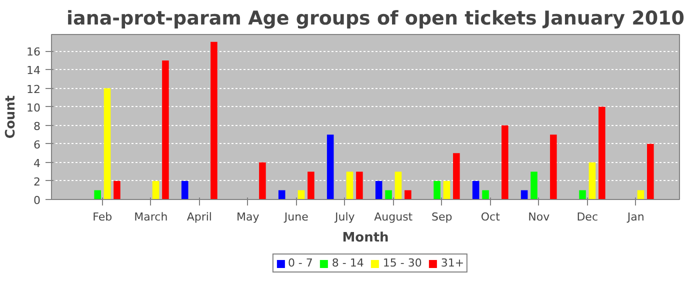 This screenshot has height=300, width=700. What do you see at coordinates (33, 107) in the screenshot?
I see `y-tick-label: 10` at bounding box center [33, 107].